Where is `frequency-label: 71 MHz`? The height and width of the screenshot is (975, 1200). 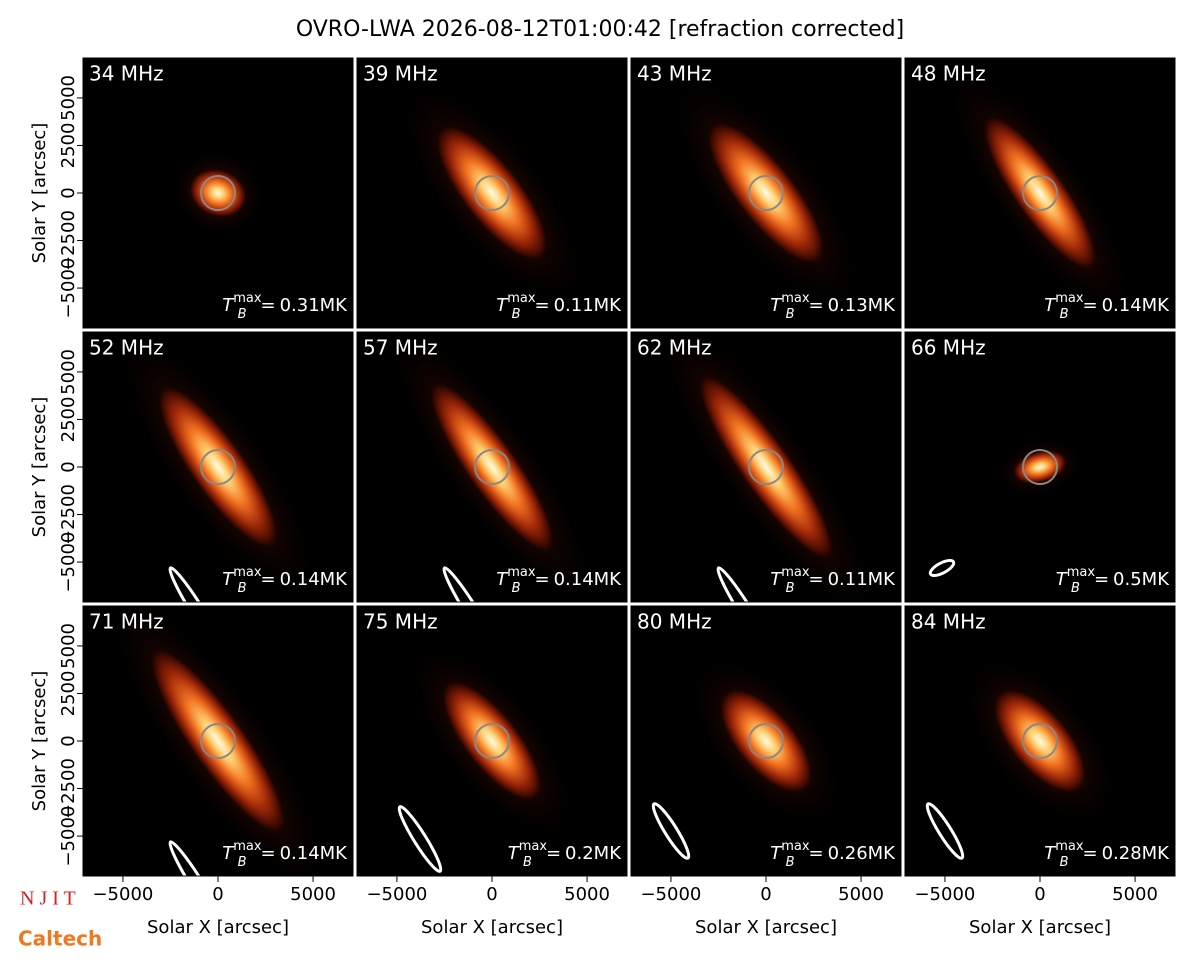
frequency-label: 71 MHz is located at coordinates (126, 622).